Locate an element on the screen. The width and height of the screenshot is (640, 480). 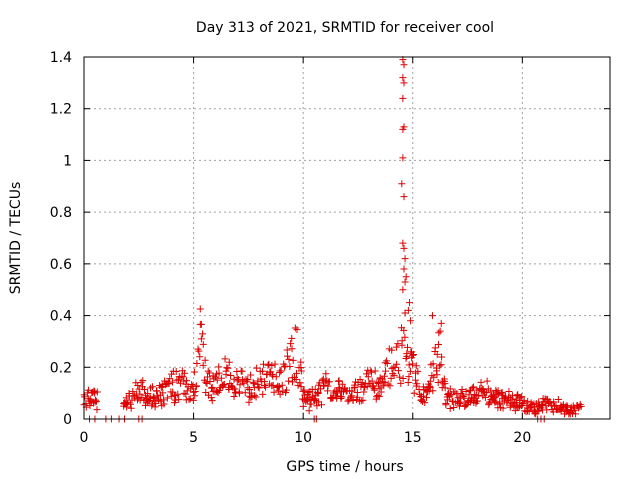
x-tick-label: 0 is located at coordinates (84, 438).